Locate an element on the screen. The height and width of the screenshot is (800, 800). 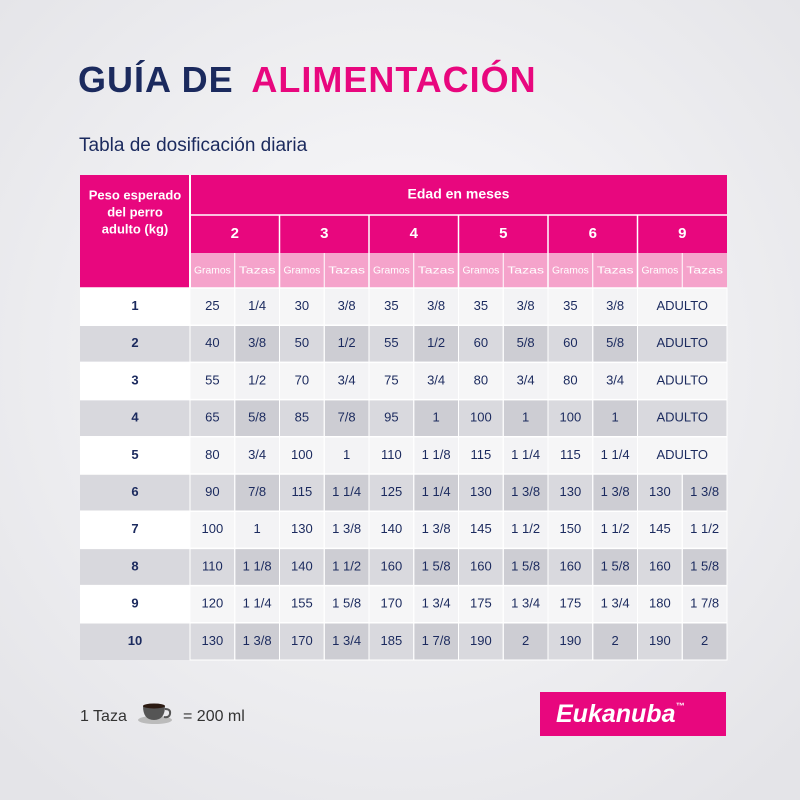
cell: 175 is located at coordinates (481, 603).